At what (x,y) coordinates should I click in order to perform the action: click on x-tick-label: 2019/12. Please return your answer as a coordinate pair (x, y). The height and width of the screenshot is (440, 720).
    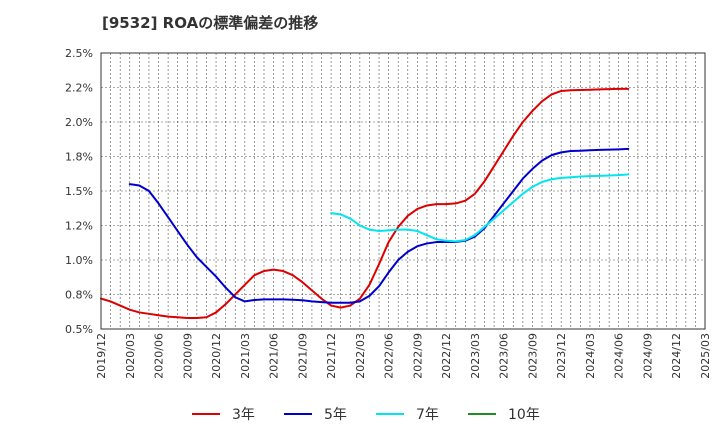
    Looking at the image, I should click on (101, 356).